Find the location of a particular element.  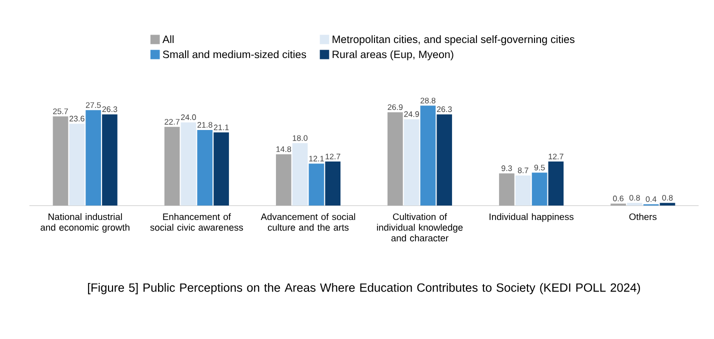

x-tick-label: Enhancement of social civic awareness is located at coordinates (196, 222).